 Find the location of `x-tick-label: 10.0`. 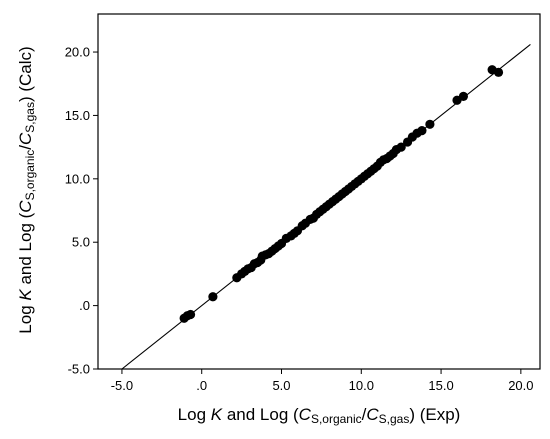

x-tick-label: 10.0 is located at coordinates (361, 385).